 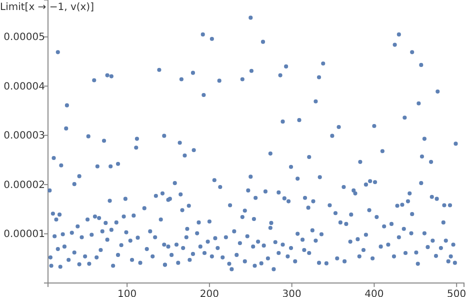 I want to click on x-tick-label: 500, so click(x=456, y=293).